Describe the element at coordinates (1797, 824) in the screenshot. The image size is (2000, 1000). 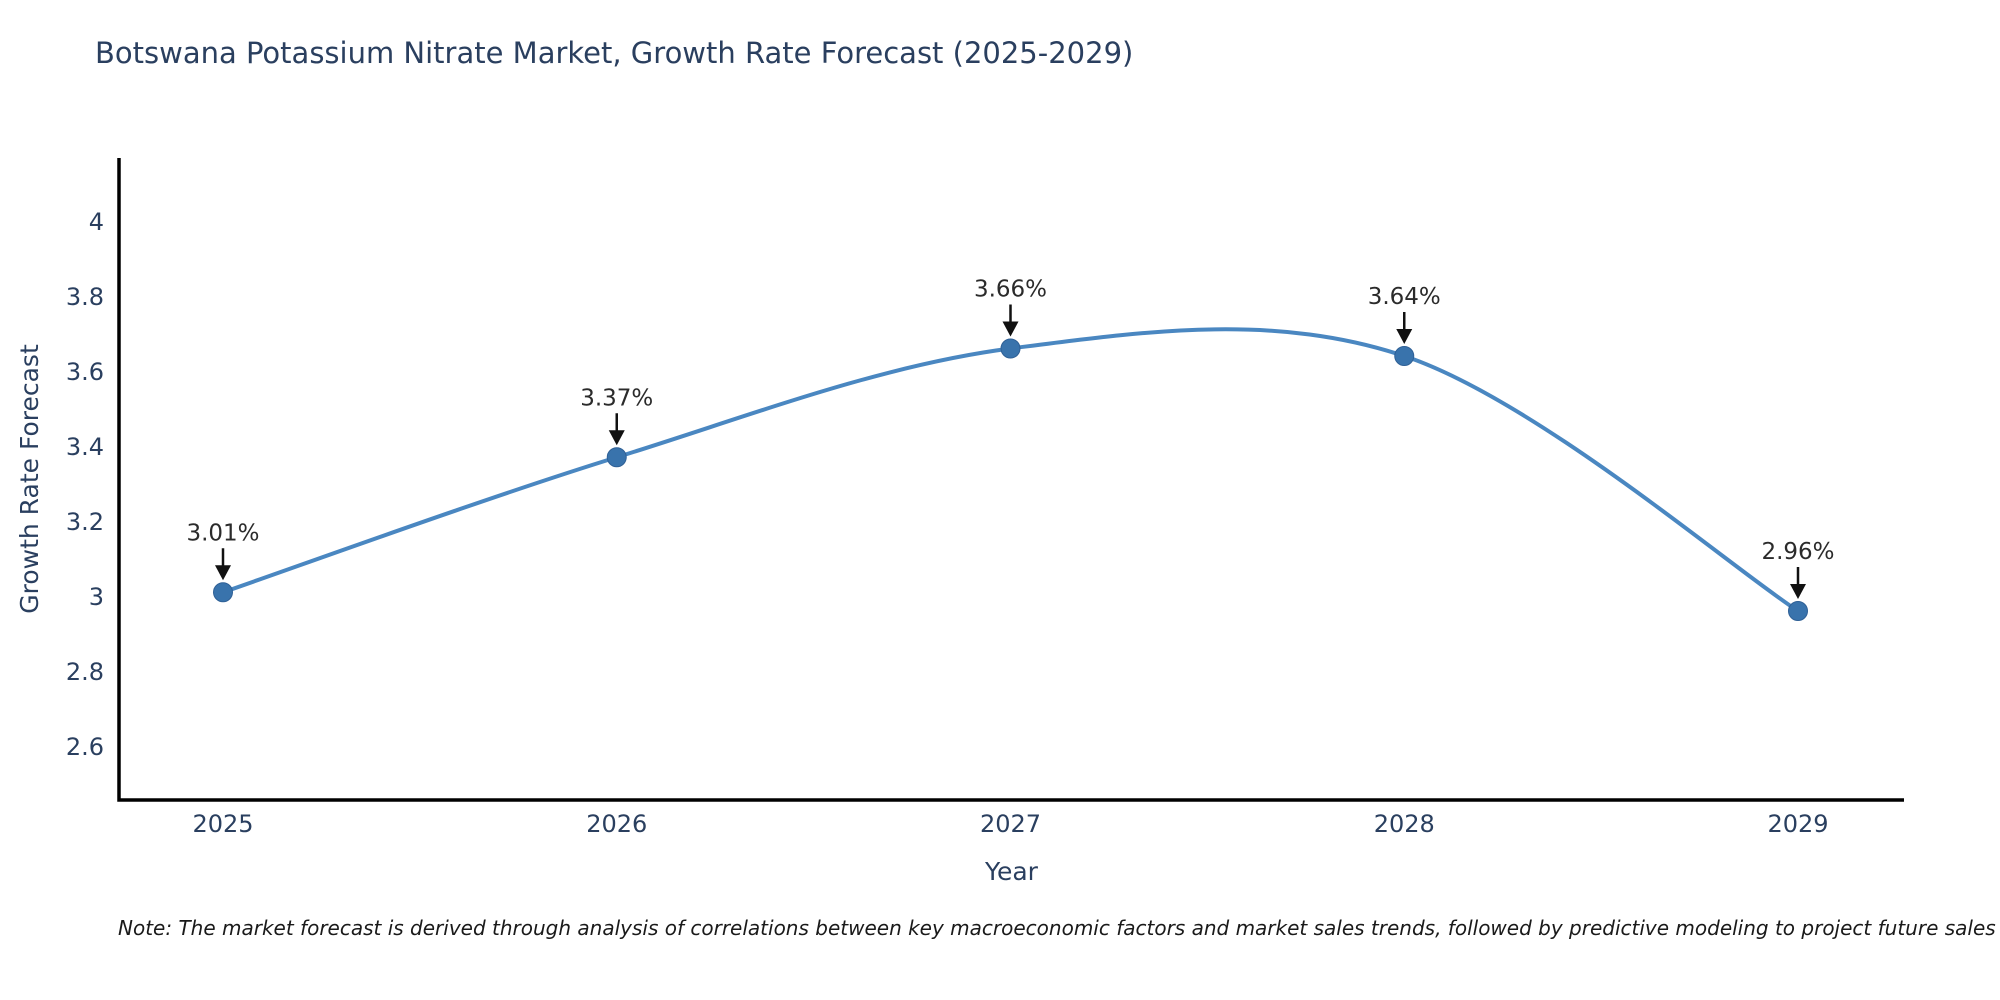
I see `x-tick-label: 2029` at that location.